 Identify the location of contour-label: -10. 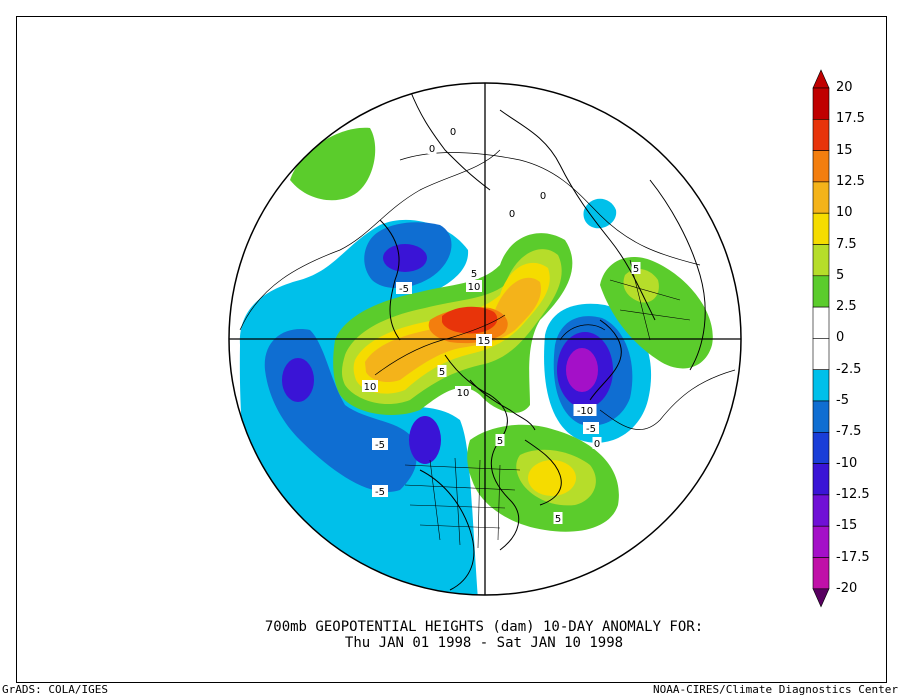
(585, 411).